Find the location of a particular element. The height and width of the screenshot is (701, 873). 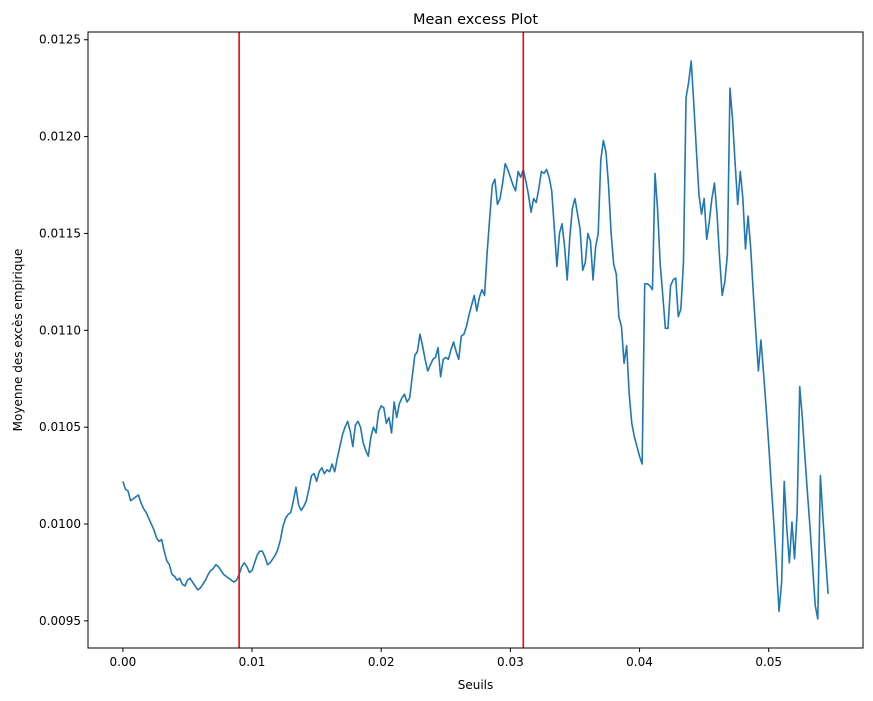

y-tick-label: 0.0095 is located at coordinates (60, 621).